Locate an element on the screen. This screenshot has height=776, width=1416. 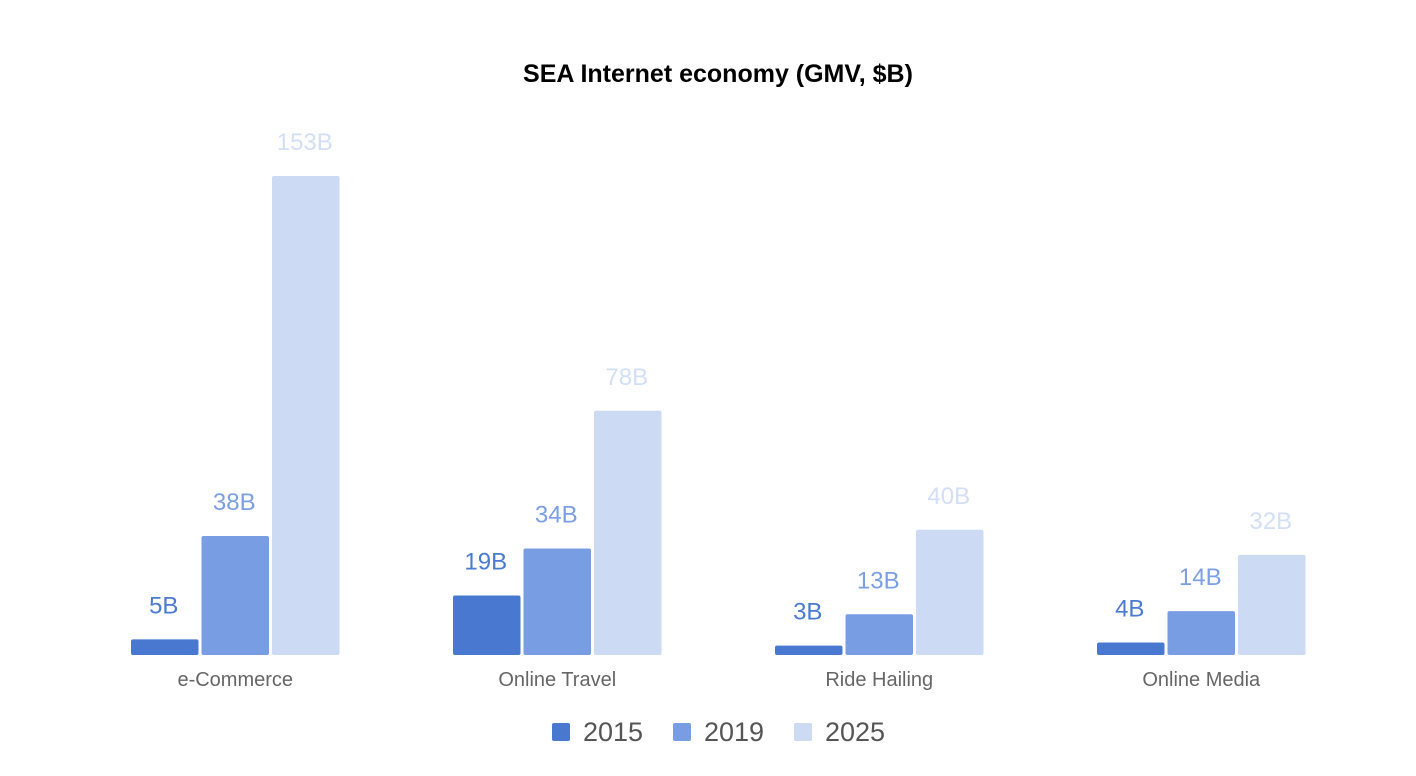
legend-label: 2025 is located at coordinates (855, 732).